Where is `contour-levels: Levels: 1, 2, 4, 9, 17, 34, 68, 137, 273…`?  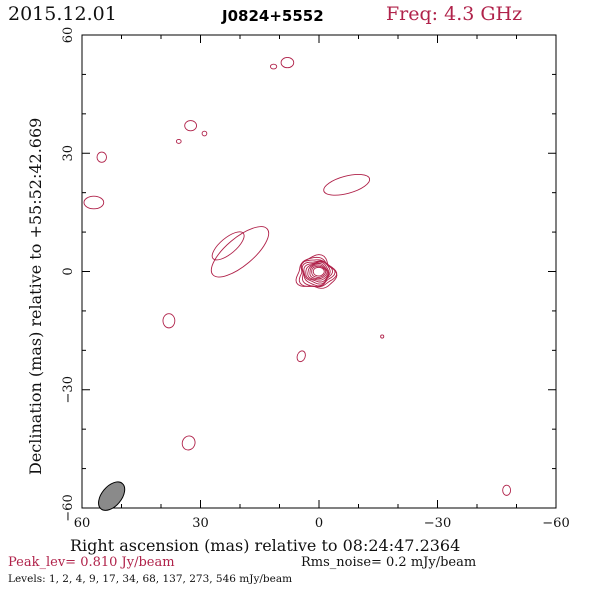 contour-levels: Levels: 1, 2, 4, 9, 17, 34, 68, 137, 273… is located at coordinates (150, 579).